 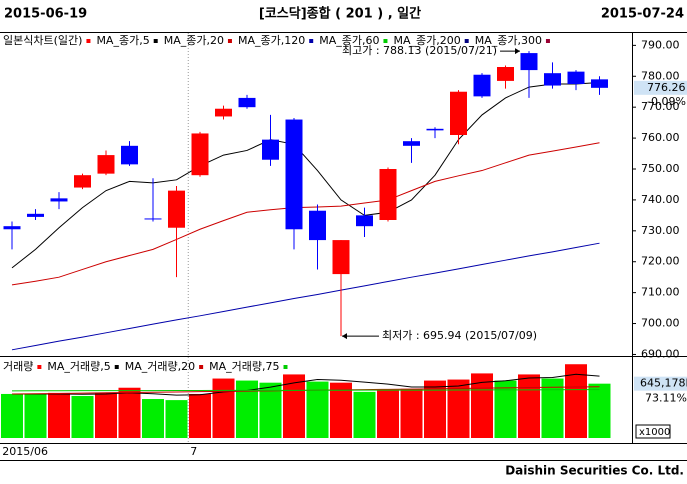 I want to click on chart-title: [코스닥]종합 ( 201 ) , 일간, so click(x=340, y=14).